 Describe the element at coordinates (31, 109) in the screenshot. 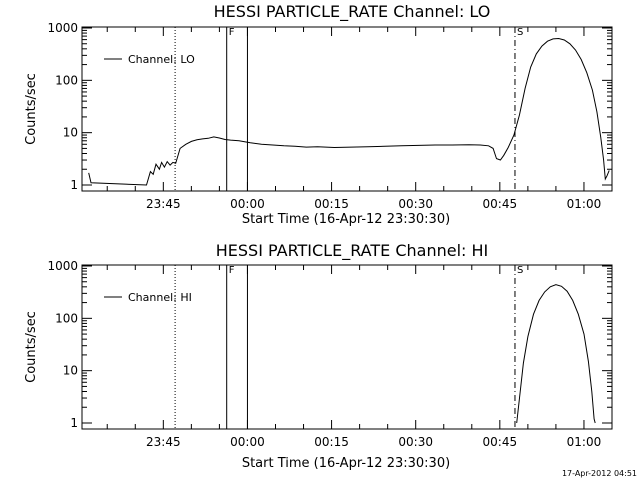

I see `y-axis-label-lo: Counts/sec` at that location.